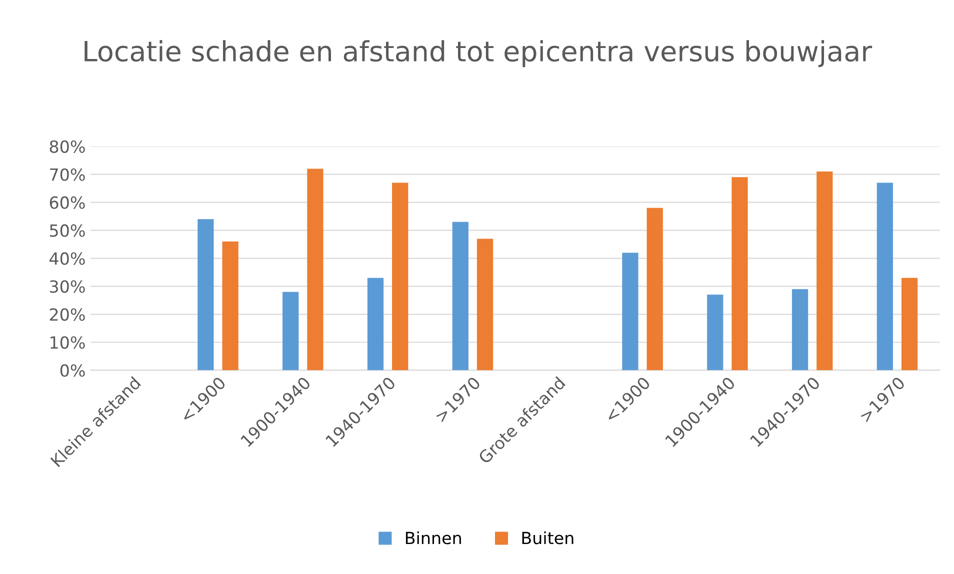 This screenshot has width=954, height=574. Describe the element at coordinates (67, 202) in the screenshot. I see `y-tick-label: 60%` at that location.